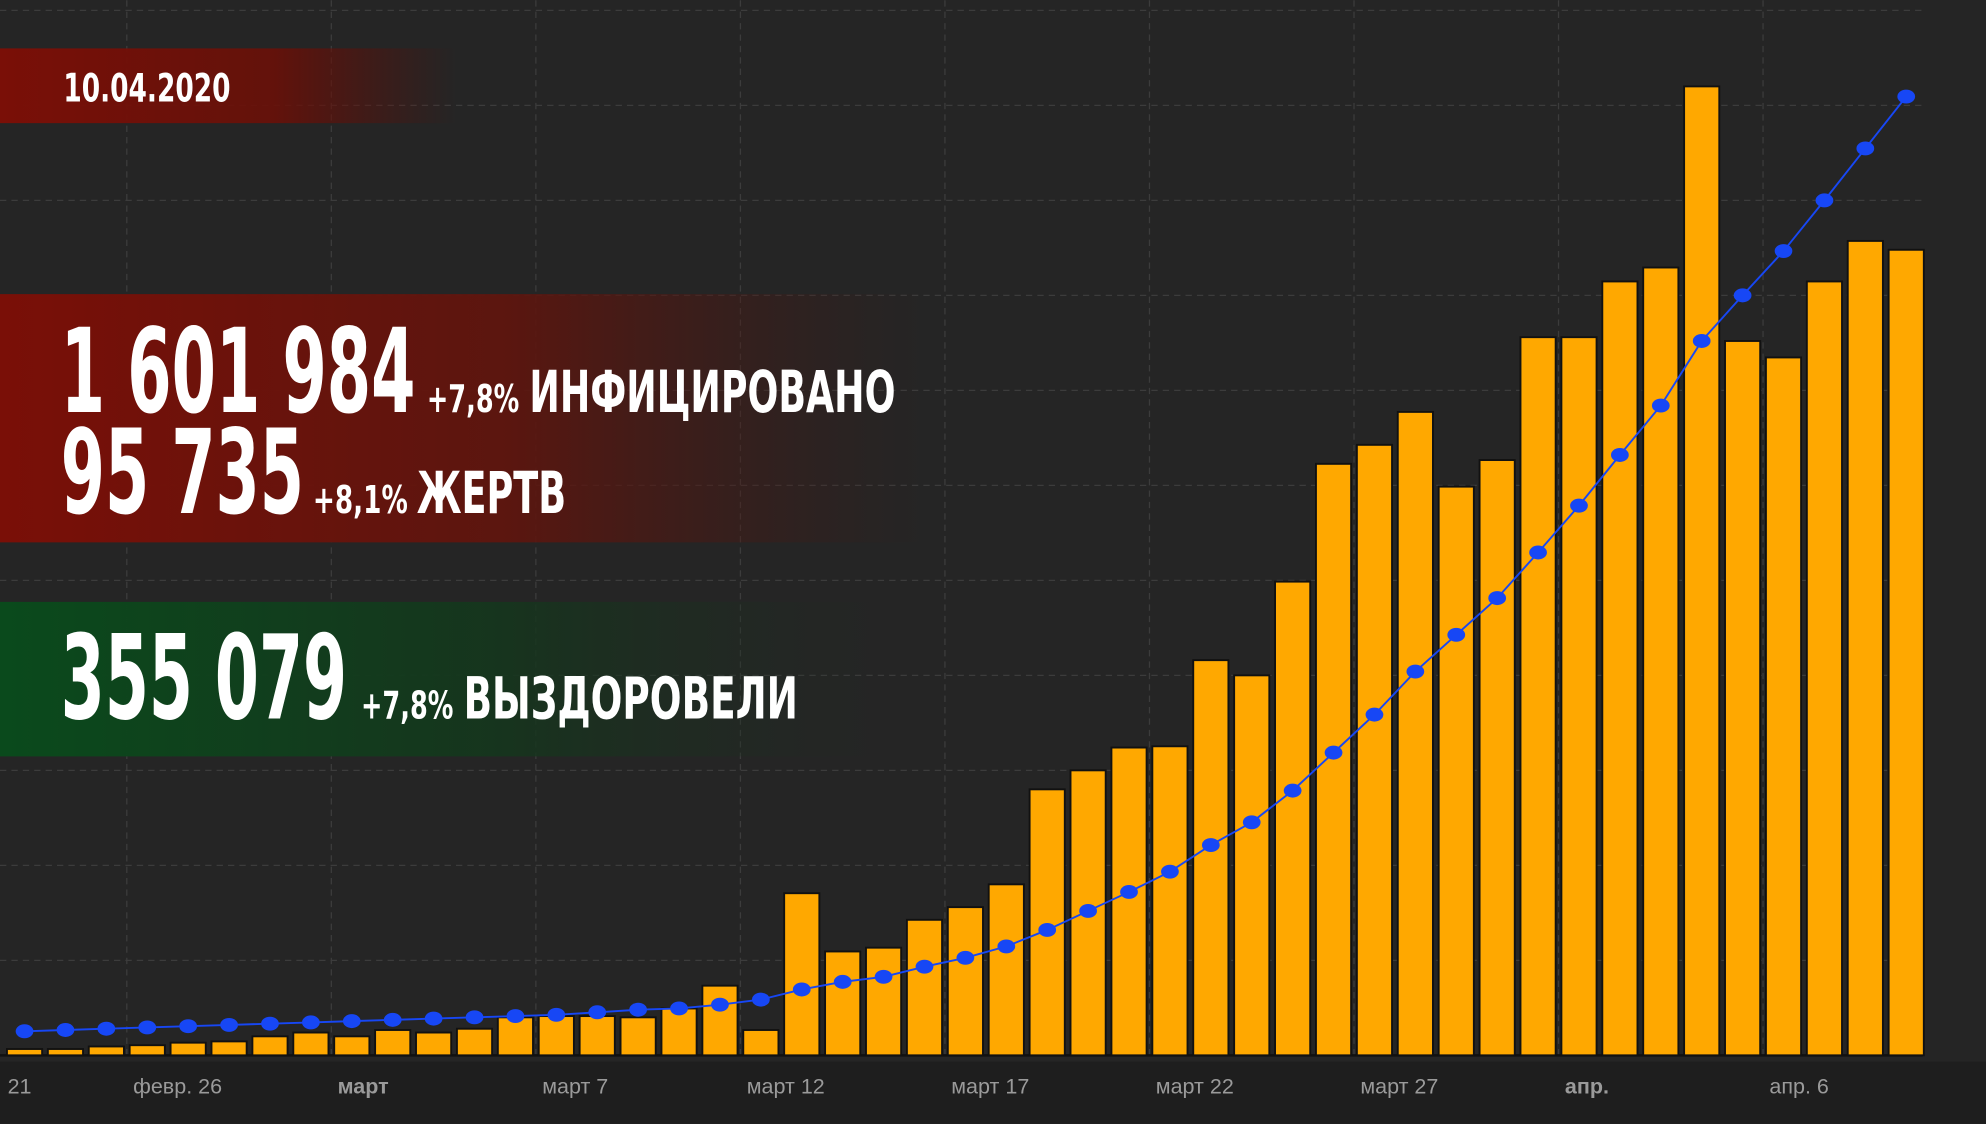 The image size is (1986, 1124). Describe the element at coordinates (1799, 1086) in the screenshot. I see `x-tick-label: апр. 6` at that location.